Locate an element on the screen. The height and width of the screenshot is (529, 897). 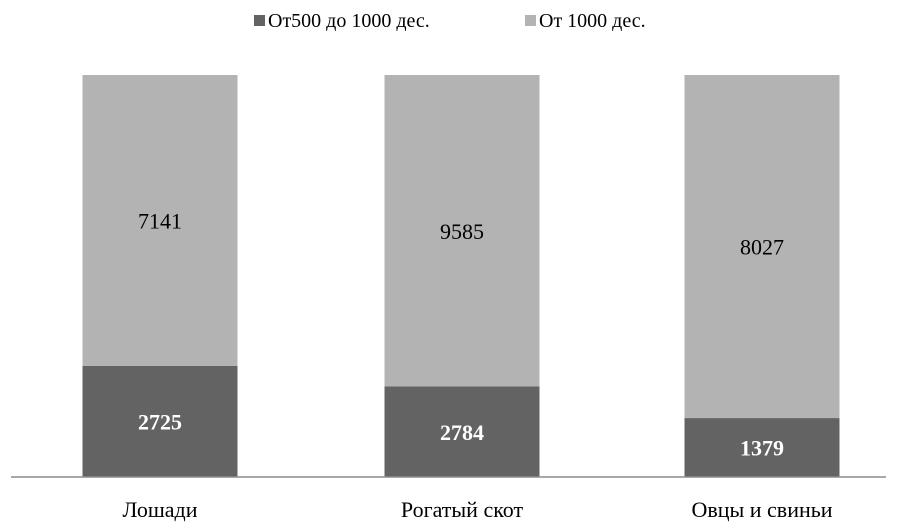
x-axis-labels: Лошади Рогатый скот Овцы и свиньи is located at coordinates (477, 509).